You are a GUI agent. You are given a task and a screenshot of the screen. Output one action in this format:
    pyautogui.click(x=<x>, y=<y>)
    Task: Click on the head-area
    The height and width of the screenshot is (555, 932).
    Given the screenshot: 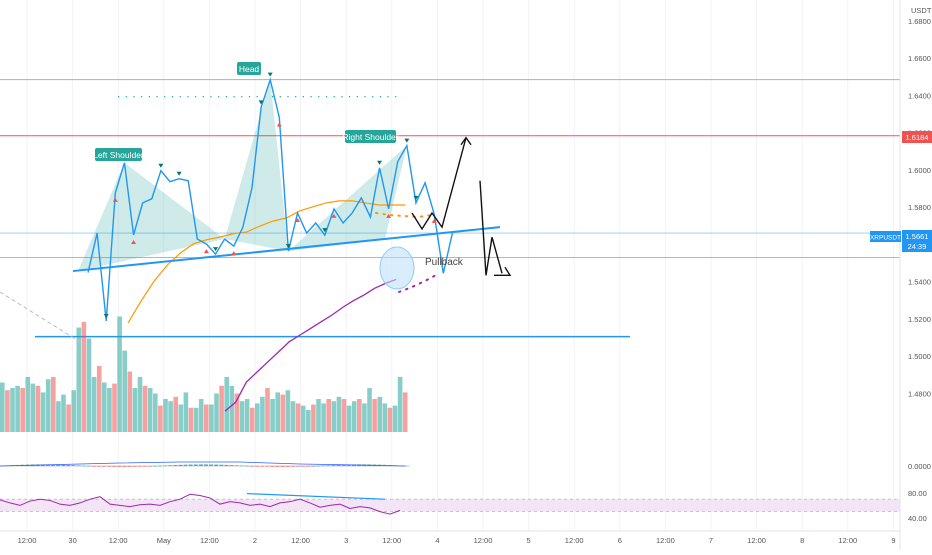 What is the action you would take?
    pyautogui.click(x=256, y=165)
    